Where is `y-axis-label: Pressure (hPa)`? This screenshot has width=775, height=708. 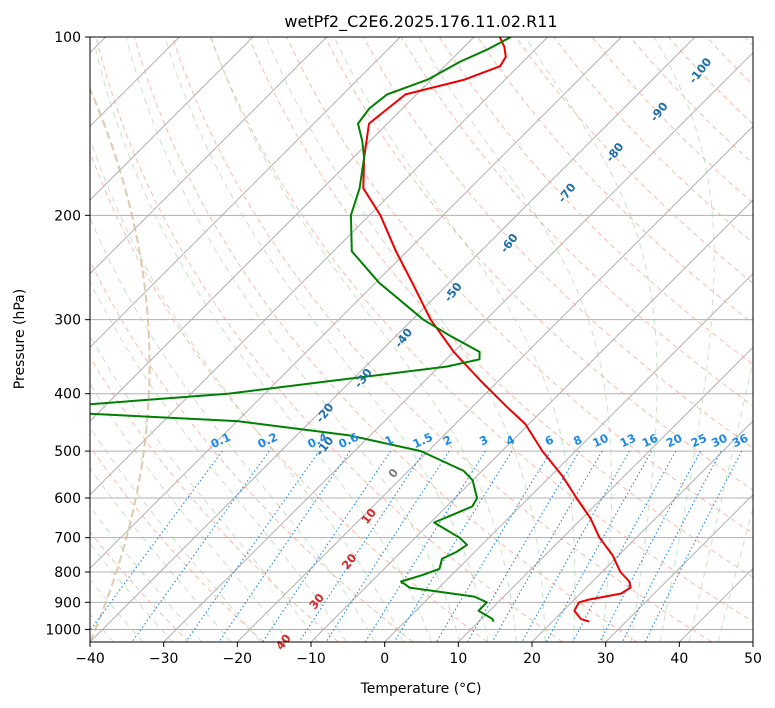
y-axis-label: Pressure (hPa) is located at coordinates (20, 339).